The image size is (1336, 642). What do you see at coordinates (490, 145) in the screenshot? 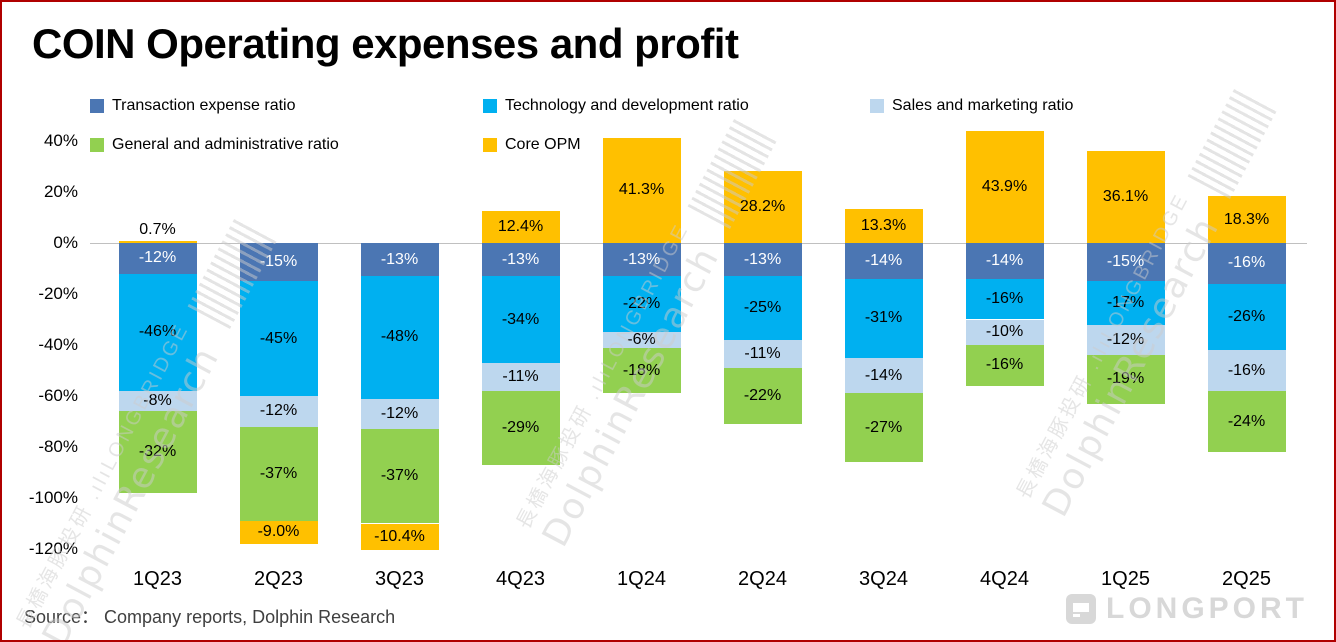
I see `legend-swatch-core-opm` at bounding box center [490, 145].